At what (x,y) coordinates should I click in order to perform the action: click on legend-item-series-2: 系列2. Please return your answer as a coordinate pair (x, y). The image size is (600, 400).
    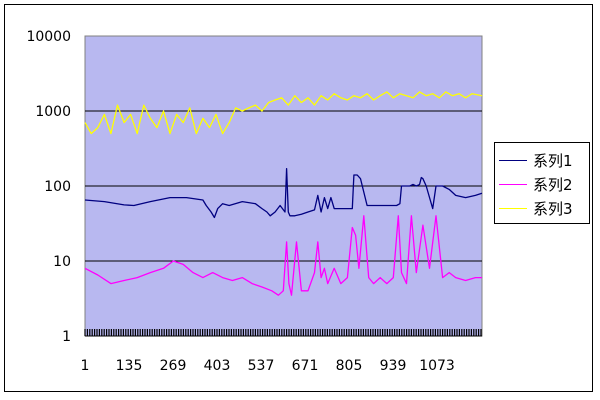
    Looking at the image, I should click on (542, 184).